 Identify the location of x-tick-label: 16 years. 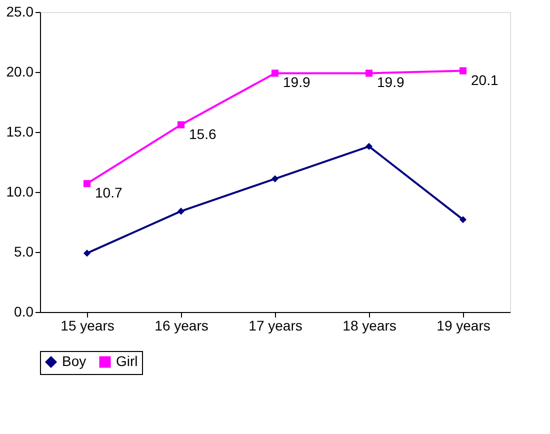
(181, 326).